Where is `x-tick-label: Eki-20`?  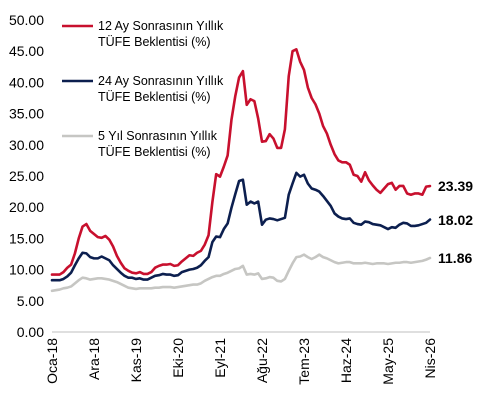
x-tick-label: Eki-20 is located at coordinates (178, 358).